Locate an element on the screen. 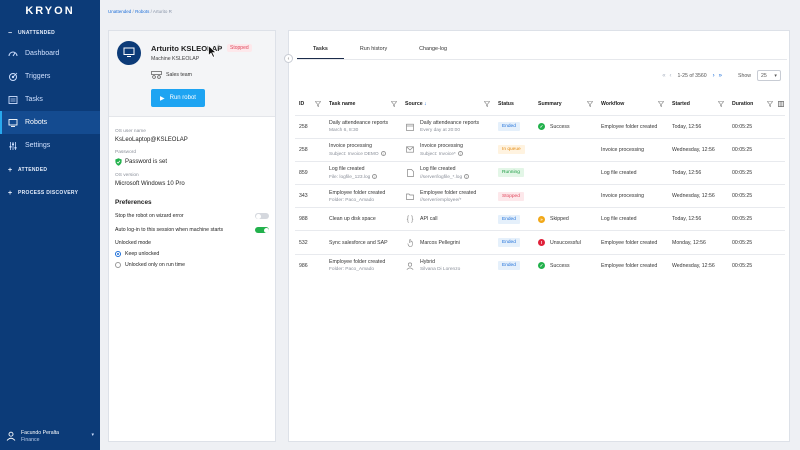 The image size is (800, 450). sidebar-item-triggers: Triggers is located at coordinates (50, 76).